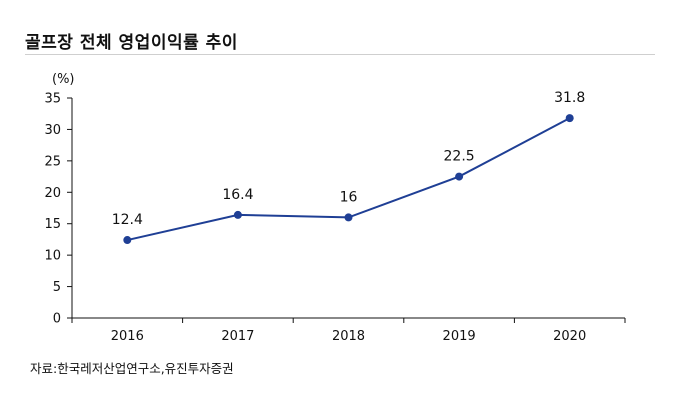 Image resolution: width=680 pixels, height=400 pixels. Describe the element at coordinates (569, 336) in the screenshot. I see `x-tick-label: 2020` at that location.